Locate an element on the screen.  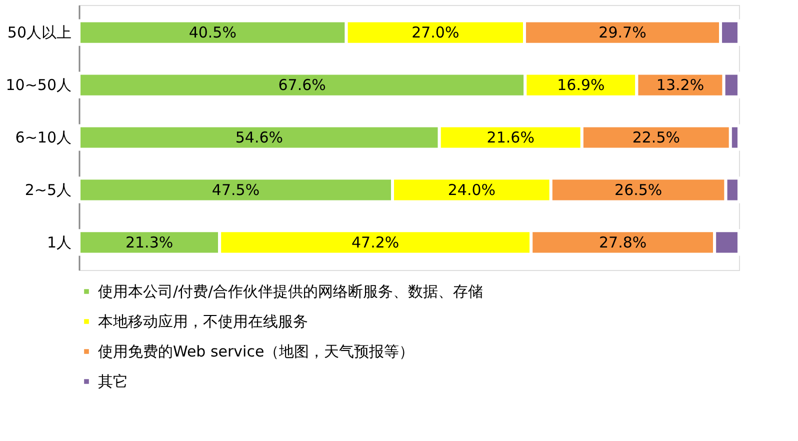
y-tick-label: 2~5人 is located at coordinates (48, 189).